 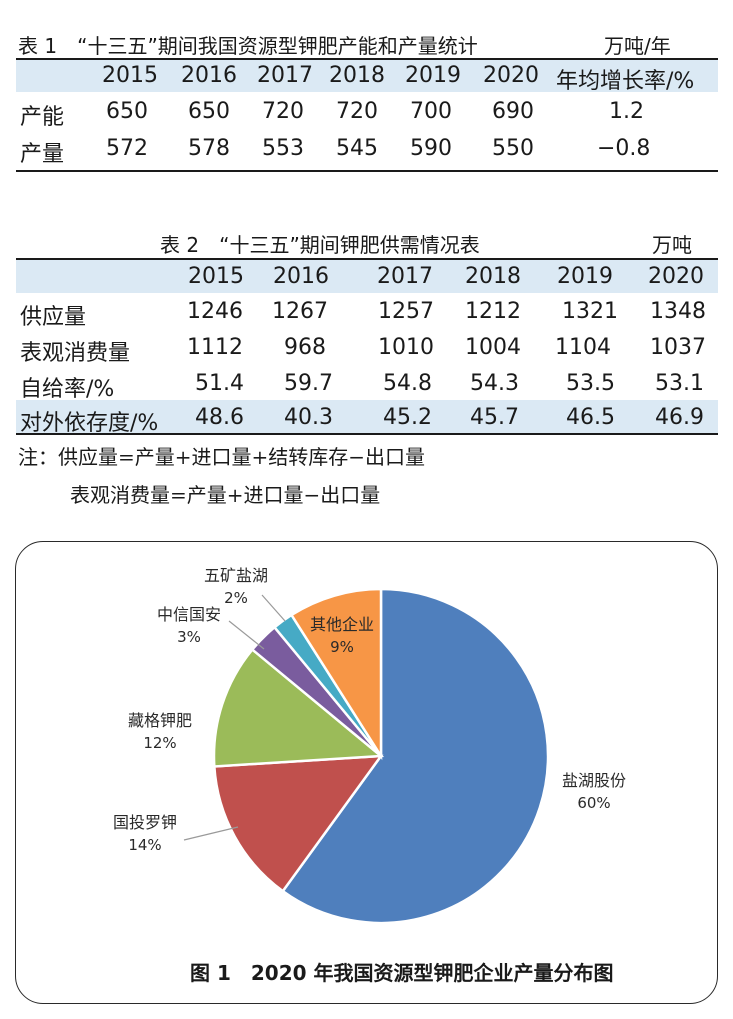 I want to click on table2-cell: 48.6, so click(x=219, y=417).